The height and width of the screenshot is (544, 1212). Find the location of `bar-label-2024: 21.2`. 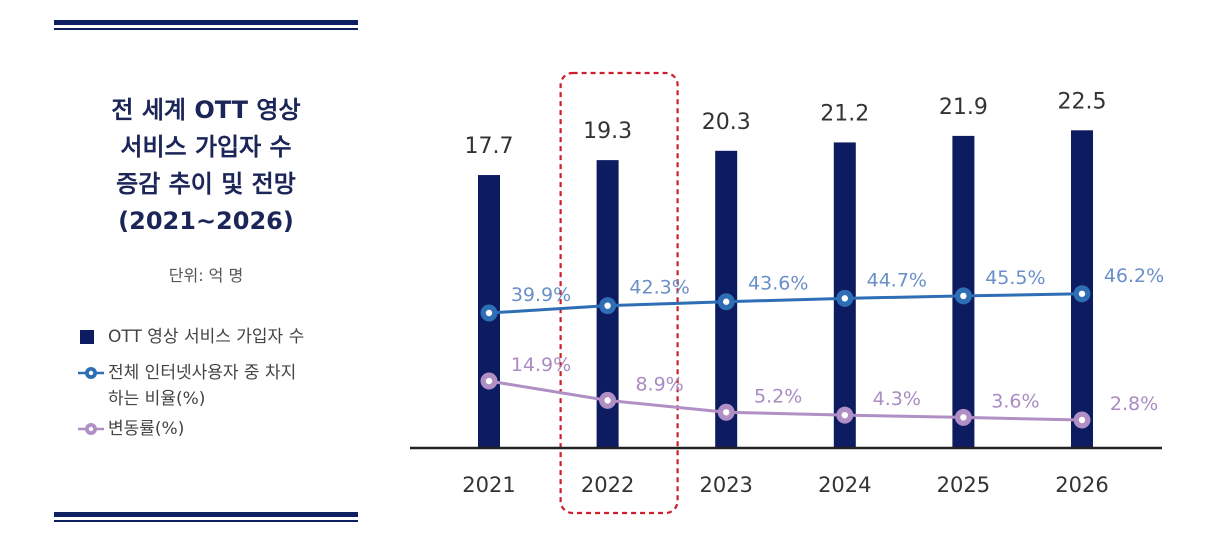

bar-label-2024: 21.2 is located at coordinates (844, 113).